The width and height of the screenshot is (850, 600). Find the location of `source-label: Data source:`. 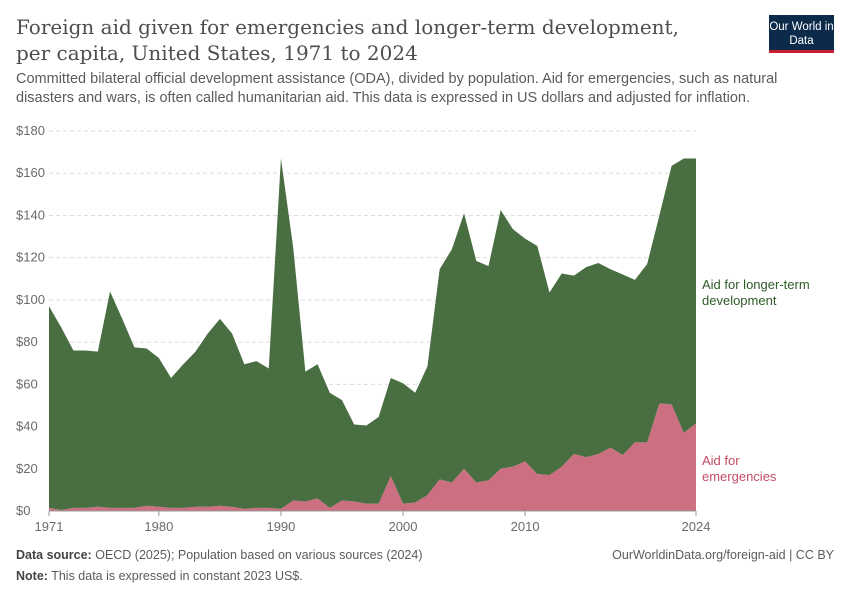

source-label: Data source: is located at coordinates (54, 555).